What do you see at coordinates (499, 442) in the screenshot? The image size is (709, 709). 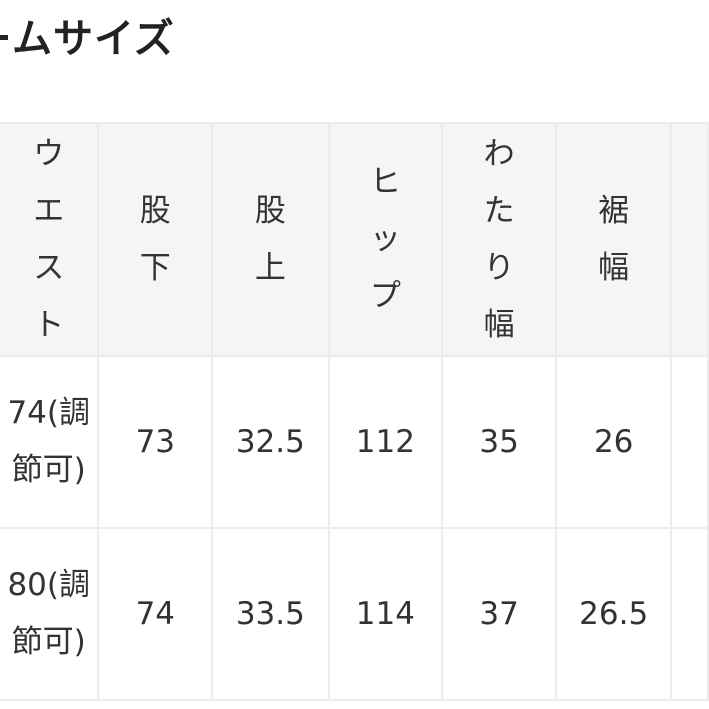 I see `cell-thigh: 35` at bounding box center [499, 442].